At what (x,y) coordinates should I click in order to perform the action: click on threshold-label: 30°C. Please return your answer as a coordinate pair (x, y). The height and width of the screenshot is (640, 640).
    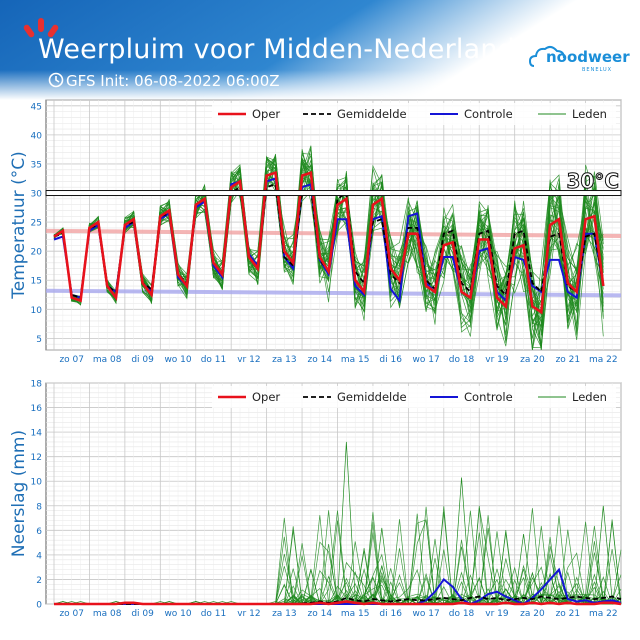
    Looking at the image, I should click on (592, 181).